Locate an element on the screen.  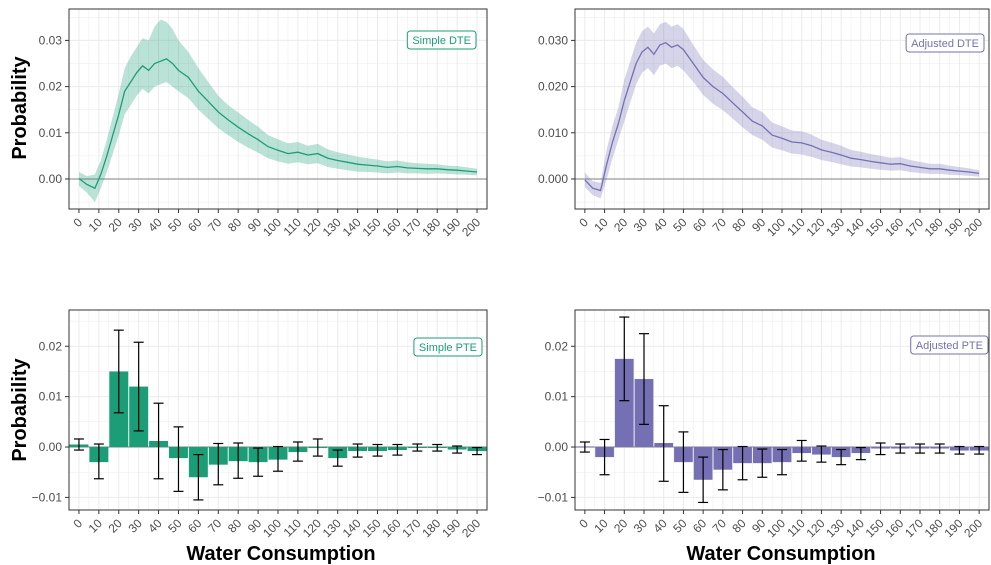
x-tick-label: 190 is located at coordinates (451, 227).